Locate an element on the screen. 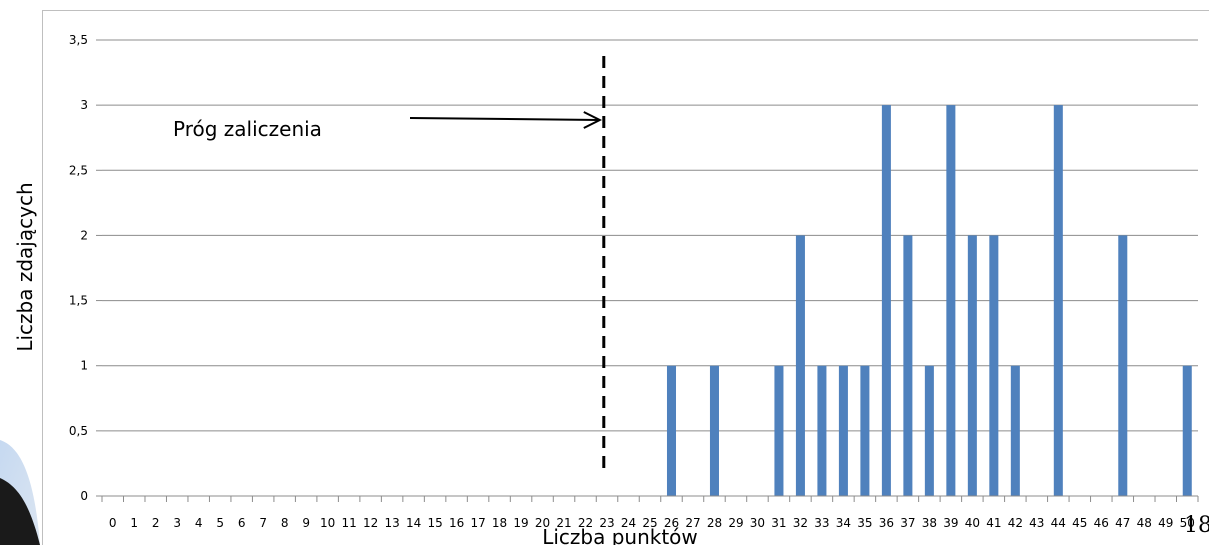 This screenshot has width=1209, height=549. x-tick-label: 47 is located at coordinates (1122, 523).